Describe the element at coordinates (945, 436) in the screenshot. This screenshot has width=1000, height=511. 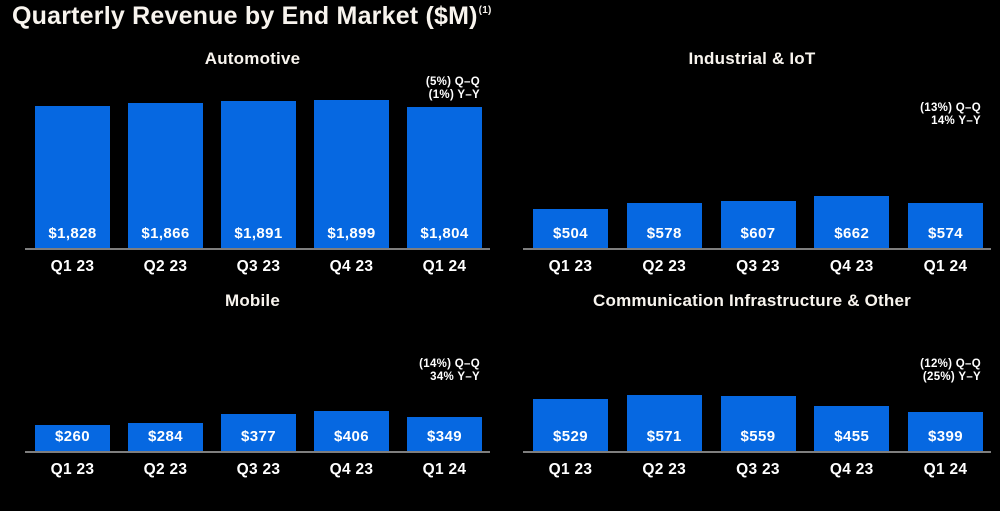
I see `bar-value-label: $399` at that location.